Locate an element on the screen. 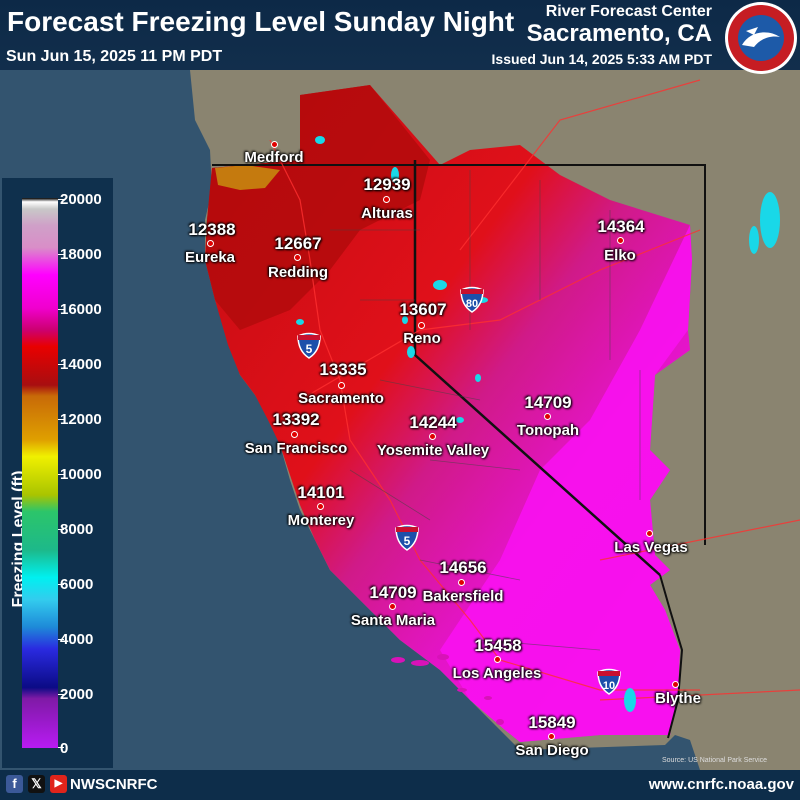 Image resolution: width=800 pixels, height=800 pixels. x-icon: 𝕏 is located at coordinates (36, 784).